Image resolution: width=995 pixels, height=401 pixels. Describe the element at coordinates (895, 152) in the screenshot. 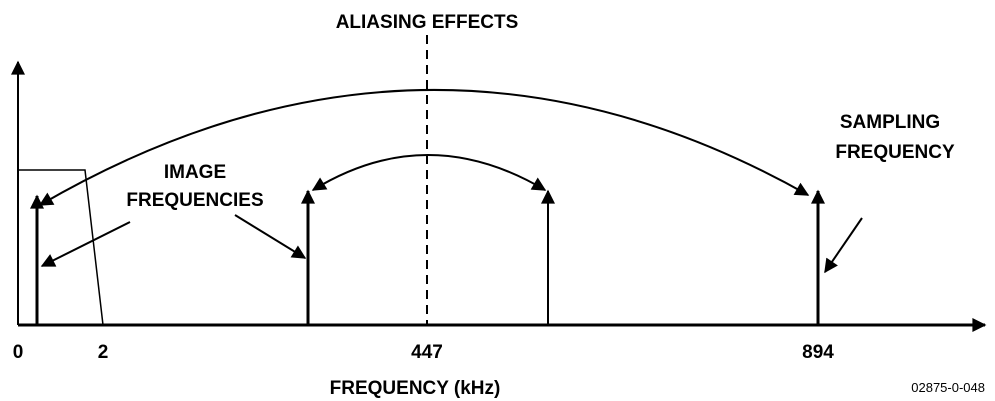

I see `label: FREQUENCY` at that location.